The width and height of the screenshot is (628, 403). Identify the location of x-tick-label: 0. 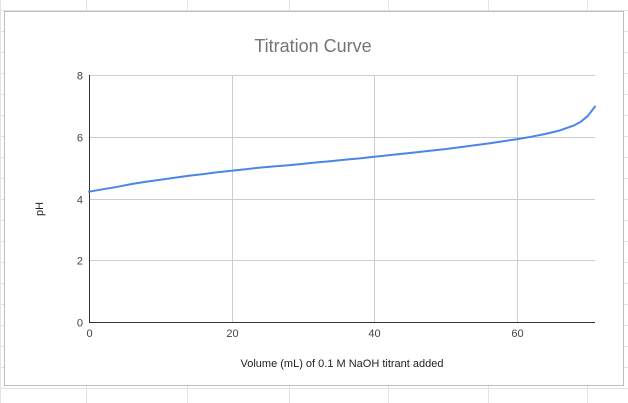
(89, 334).